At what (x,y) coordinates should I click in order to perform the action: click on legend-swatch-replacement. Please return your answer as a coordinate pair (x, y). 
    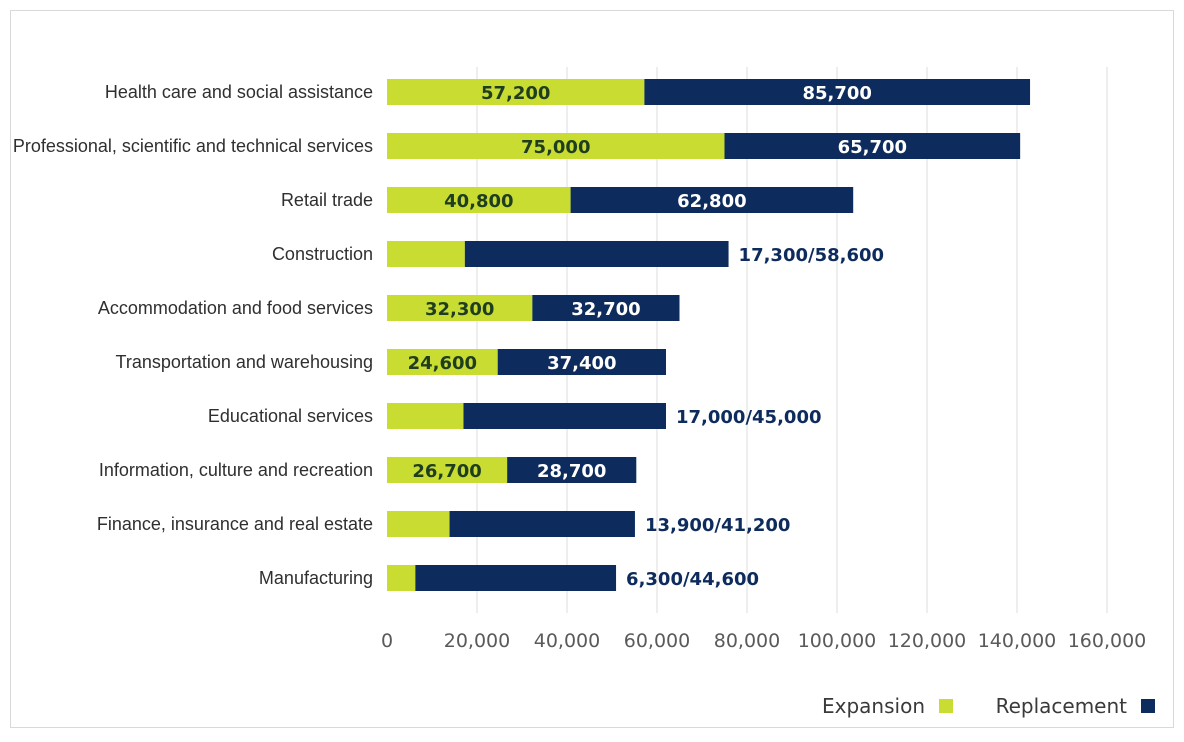
    Looking at the image, I should click on (1148, 706).